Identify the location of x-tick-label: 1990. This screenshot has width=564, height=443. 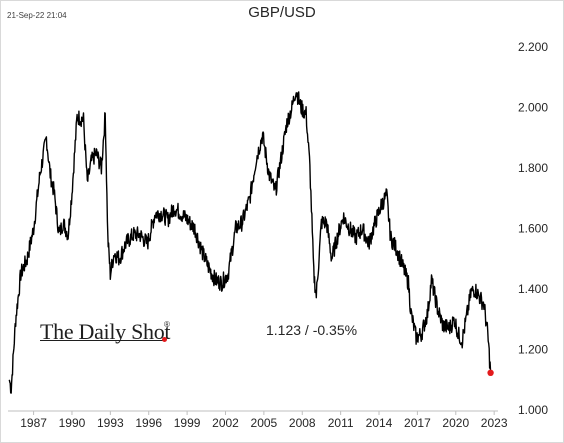
(72, 423).